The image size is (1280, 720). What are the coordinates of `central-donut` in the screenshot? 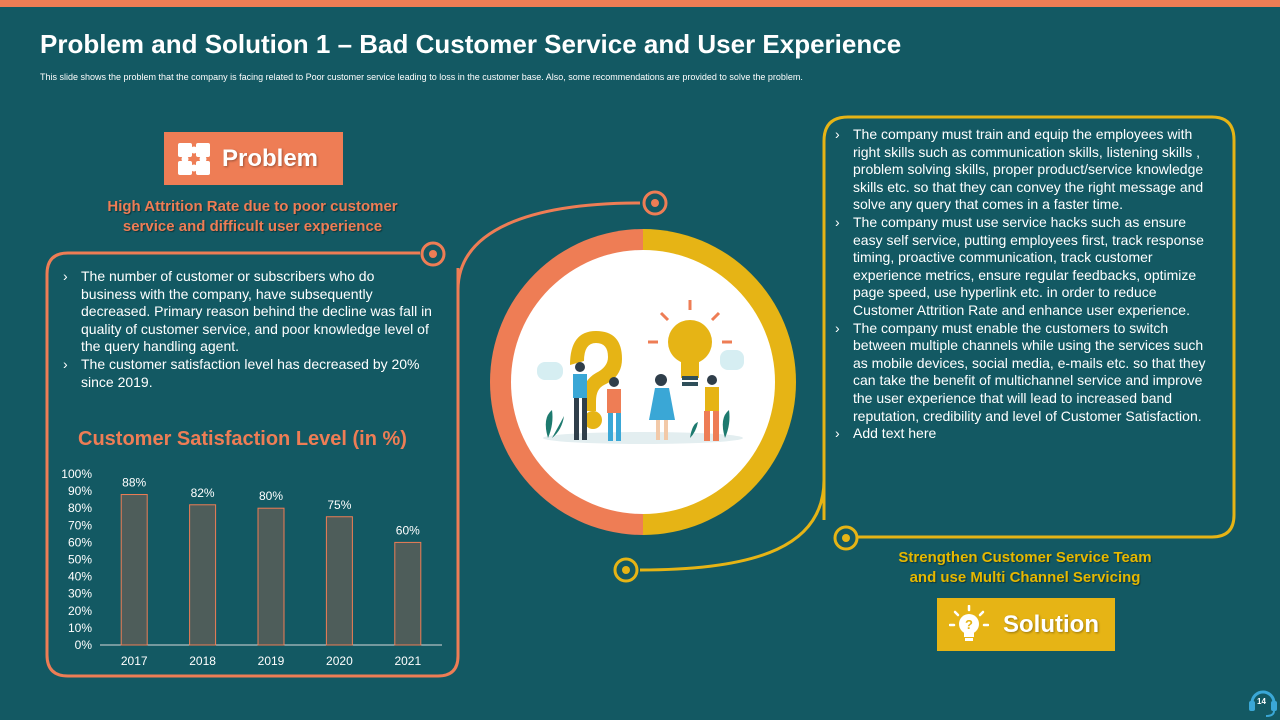 It's located at (643, 382).